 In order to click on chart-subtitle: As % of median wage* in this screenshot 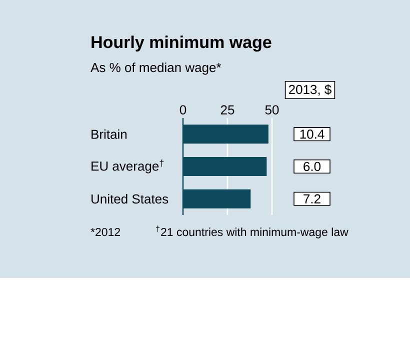, I will do `click(156, 68)`.